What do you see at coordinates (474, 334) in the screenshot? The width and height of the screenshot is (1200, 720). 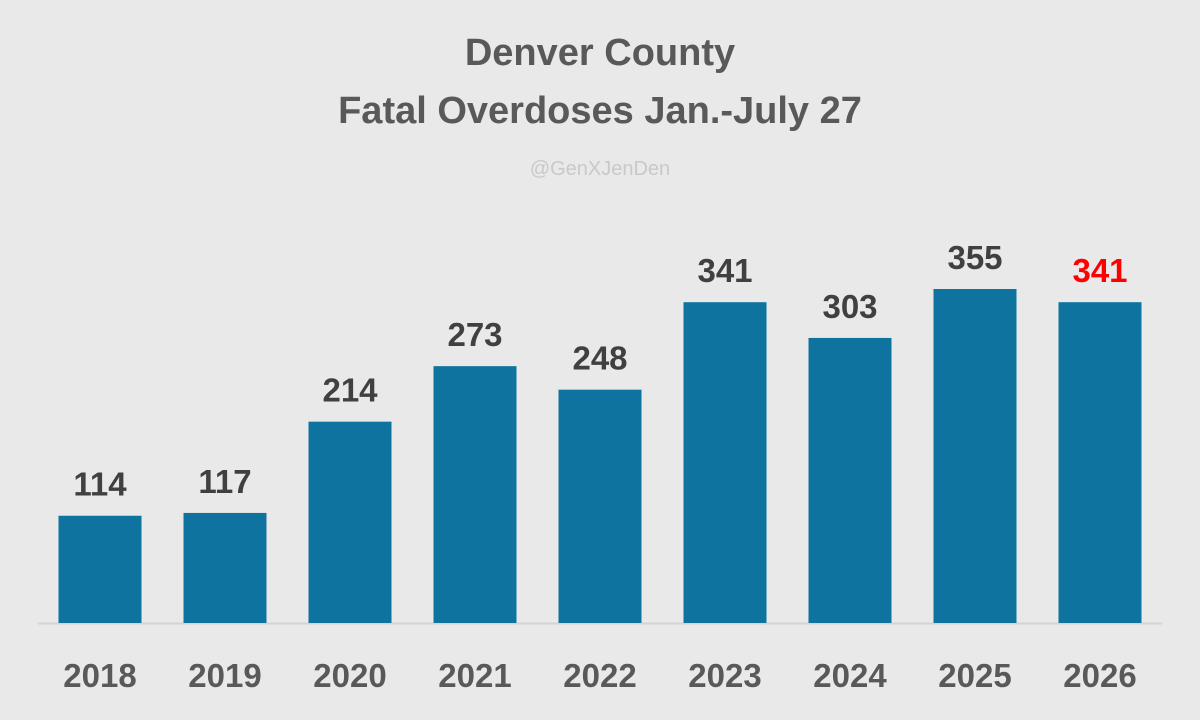 I see `data-label-2021: 273` at bounding box center [474, 334].